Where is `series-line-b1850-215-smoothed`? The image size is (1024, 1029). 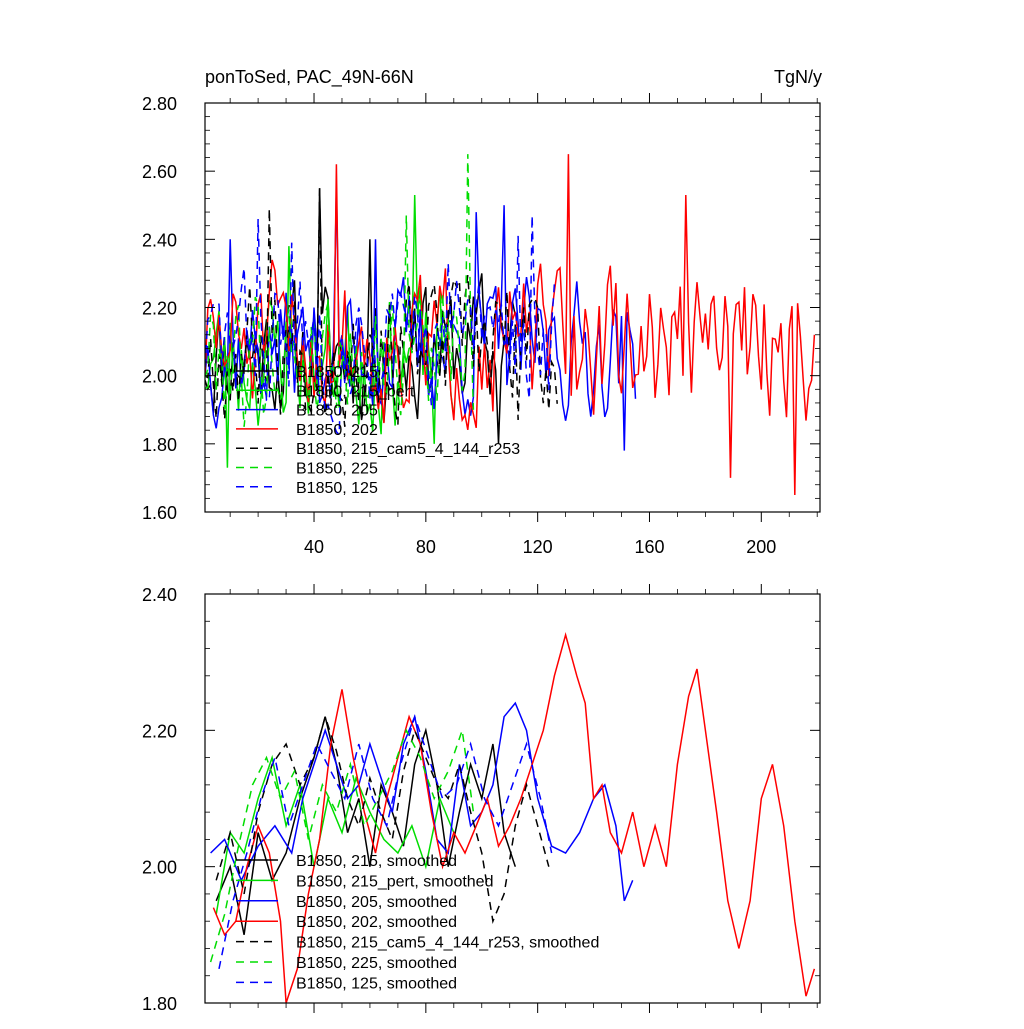
series-line-b1850-215-smoothed is located at coordinates (366, 825).